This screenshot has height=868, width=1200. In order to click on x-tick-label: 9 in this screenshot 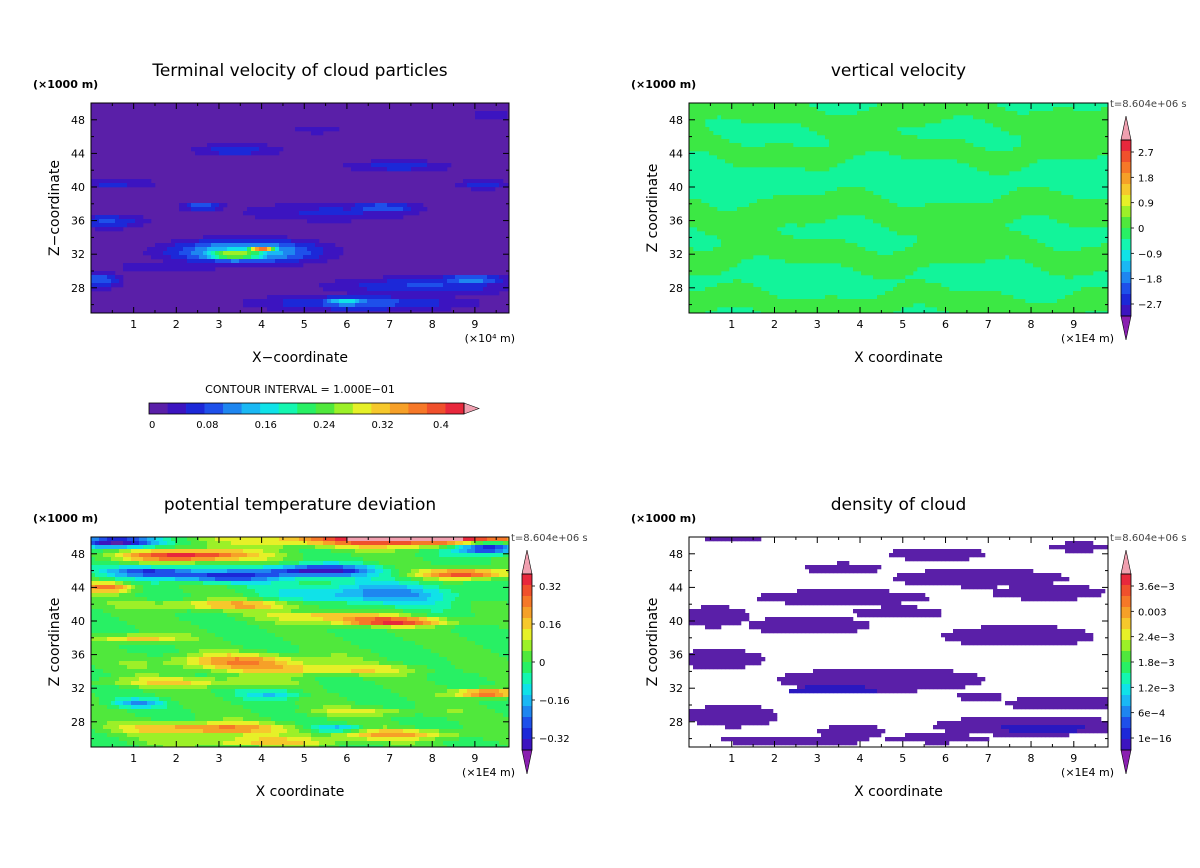, I will do `click(474, 324)`.